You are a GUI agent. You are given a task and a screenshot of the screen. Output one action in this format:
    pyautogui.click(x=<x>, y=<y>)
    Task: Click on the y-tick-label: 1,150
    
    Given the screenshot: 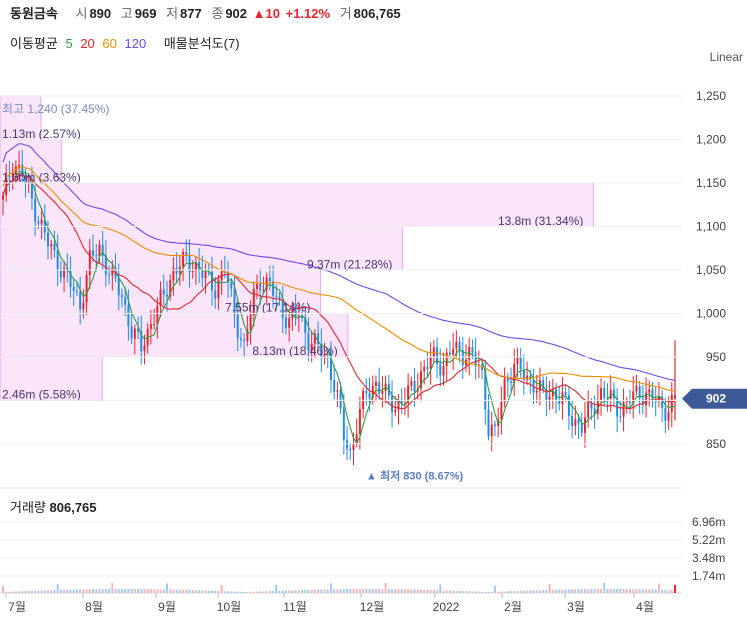 What is the action you would take?
    pyautogui.click(x=711, y=183)
    